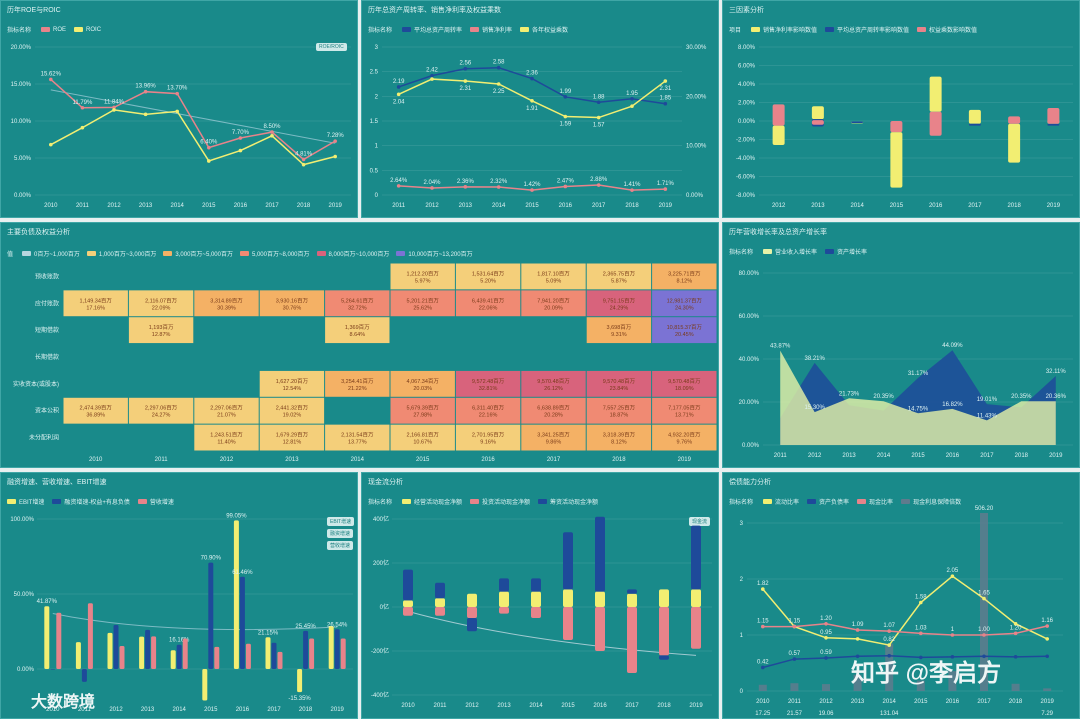 This screenshot has width=1080, height=719. What do you see at coordinates (779, 206) in the screenshot?
I see `x-tick-label: 2012` at bounding box center [779, 206].